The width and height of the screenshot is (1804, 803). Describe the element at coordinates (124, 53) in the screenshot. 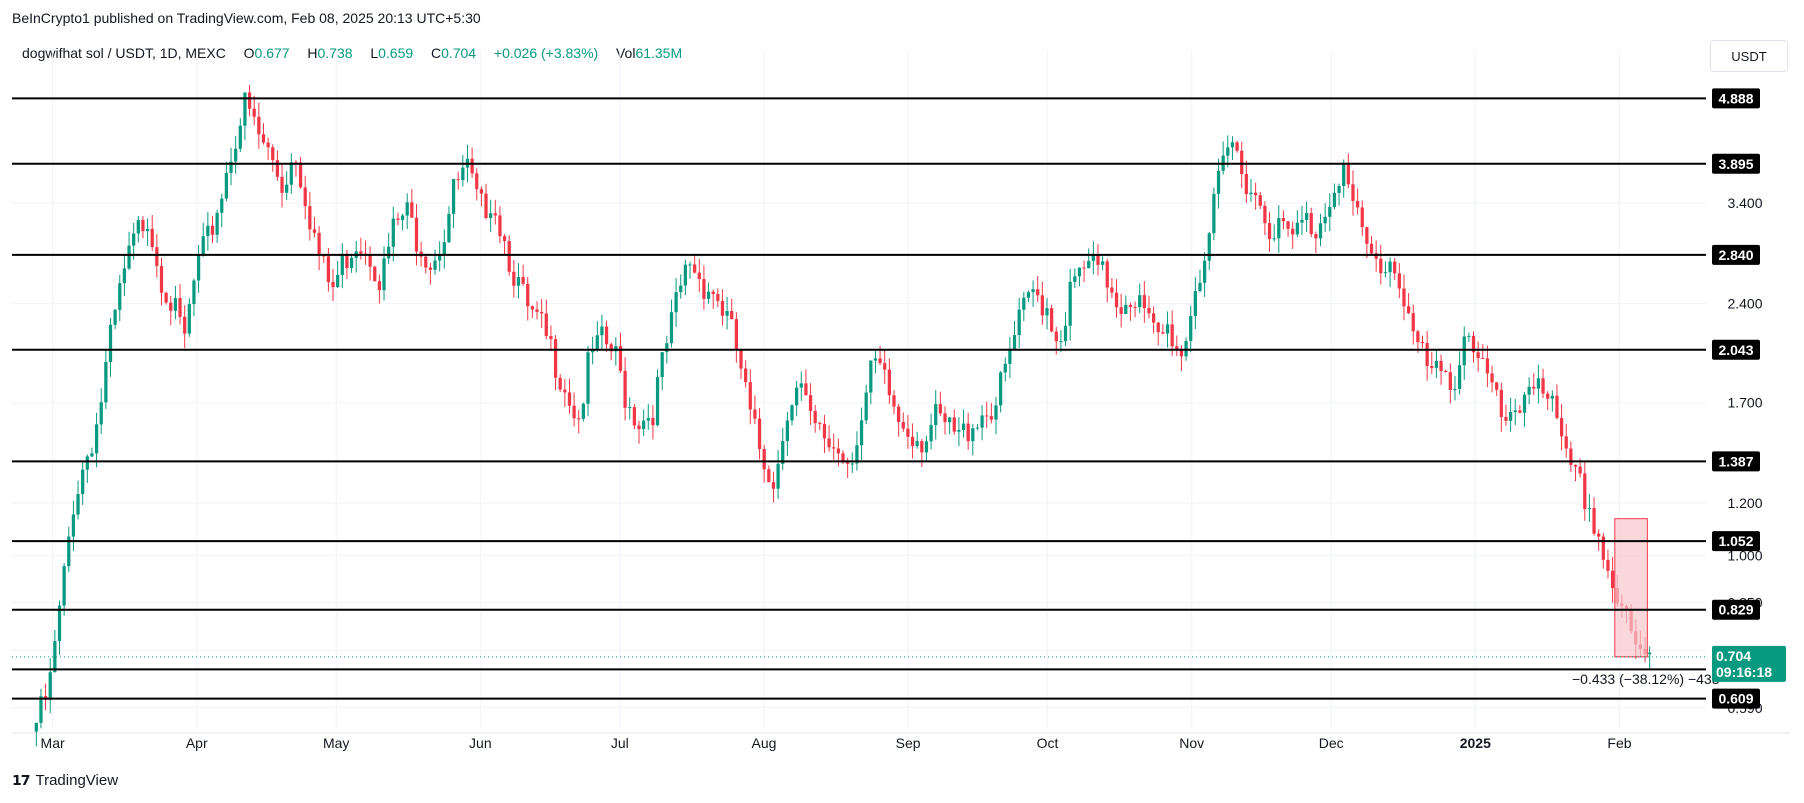

I see `symbol-name: dogwifhat sol / USDT, 1D, MEXC` at that location.